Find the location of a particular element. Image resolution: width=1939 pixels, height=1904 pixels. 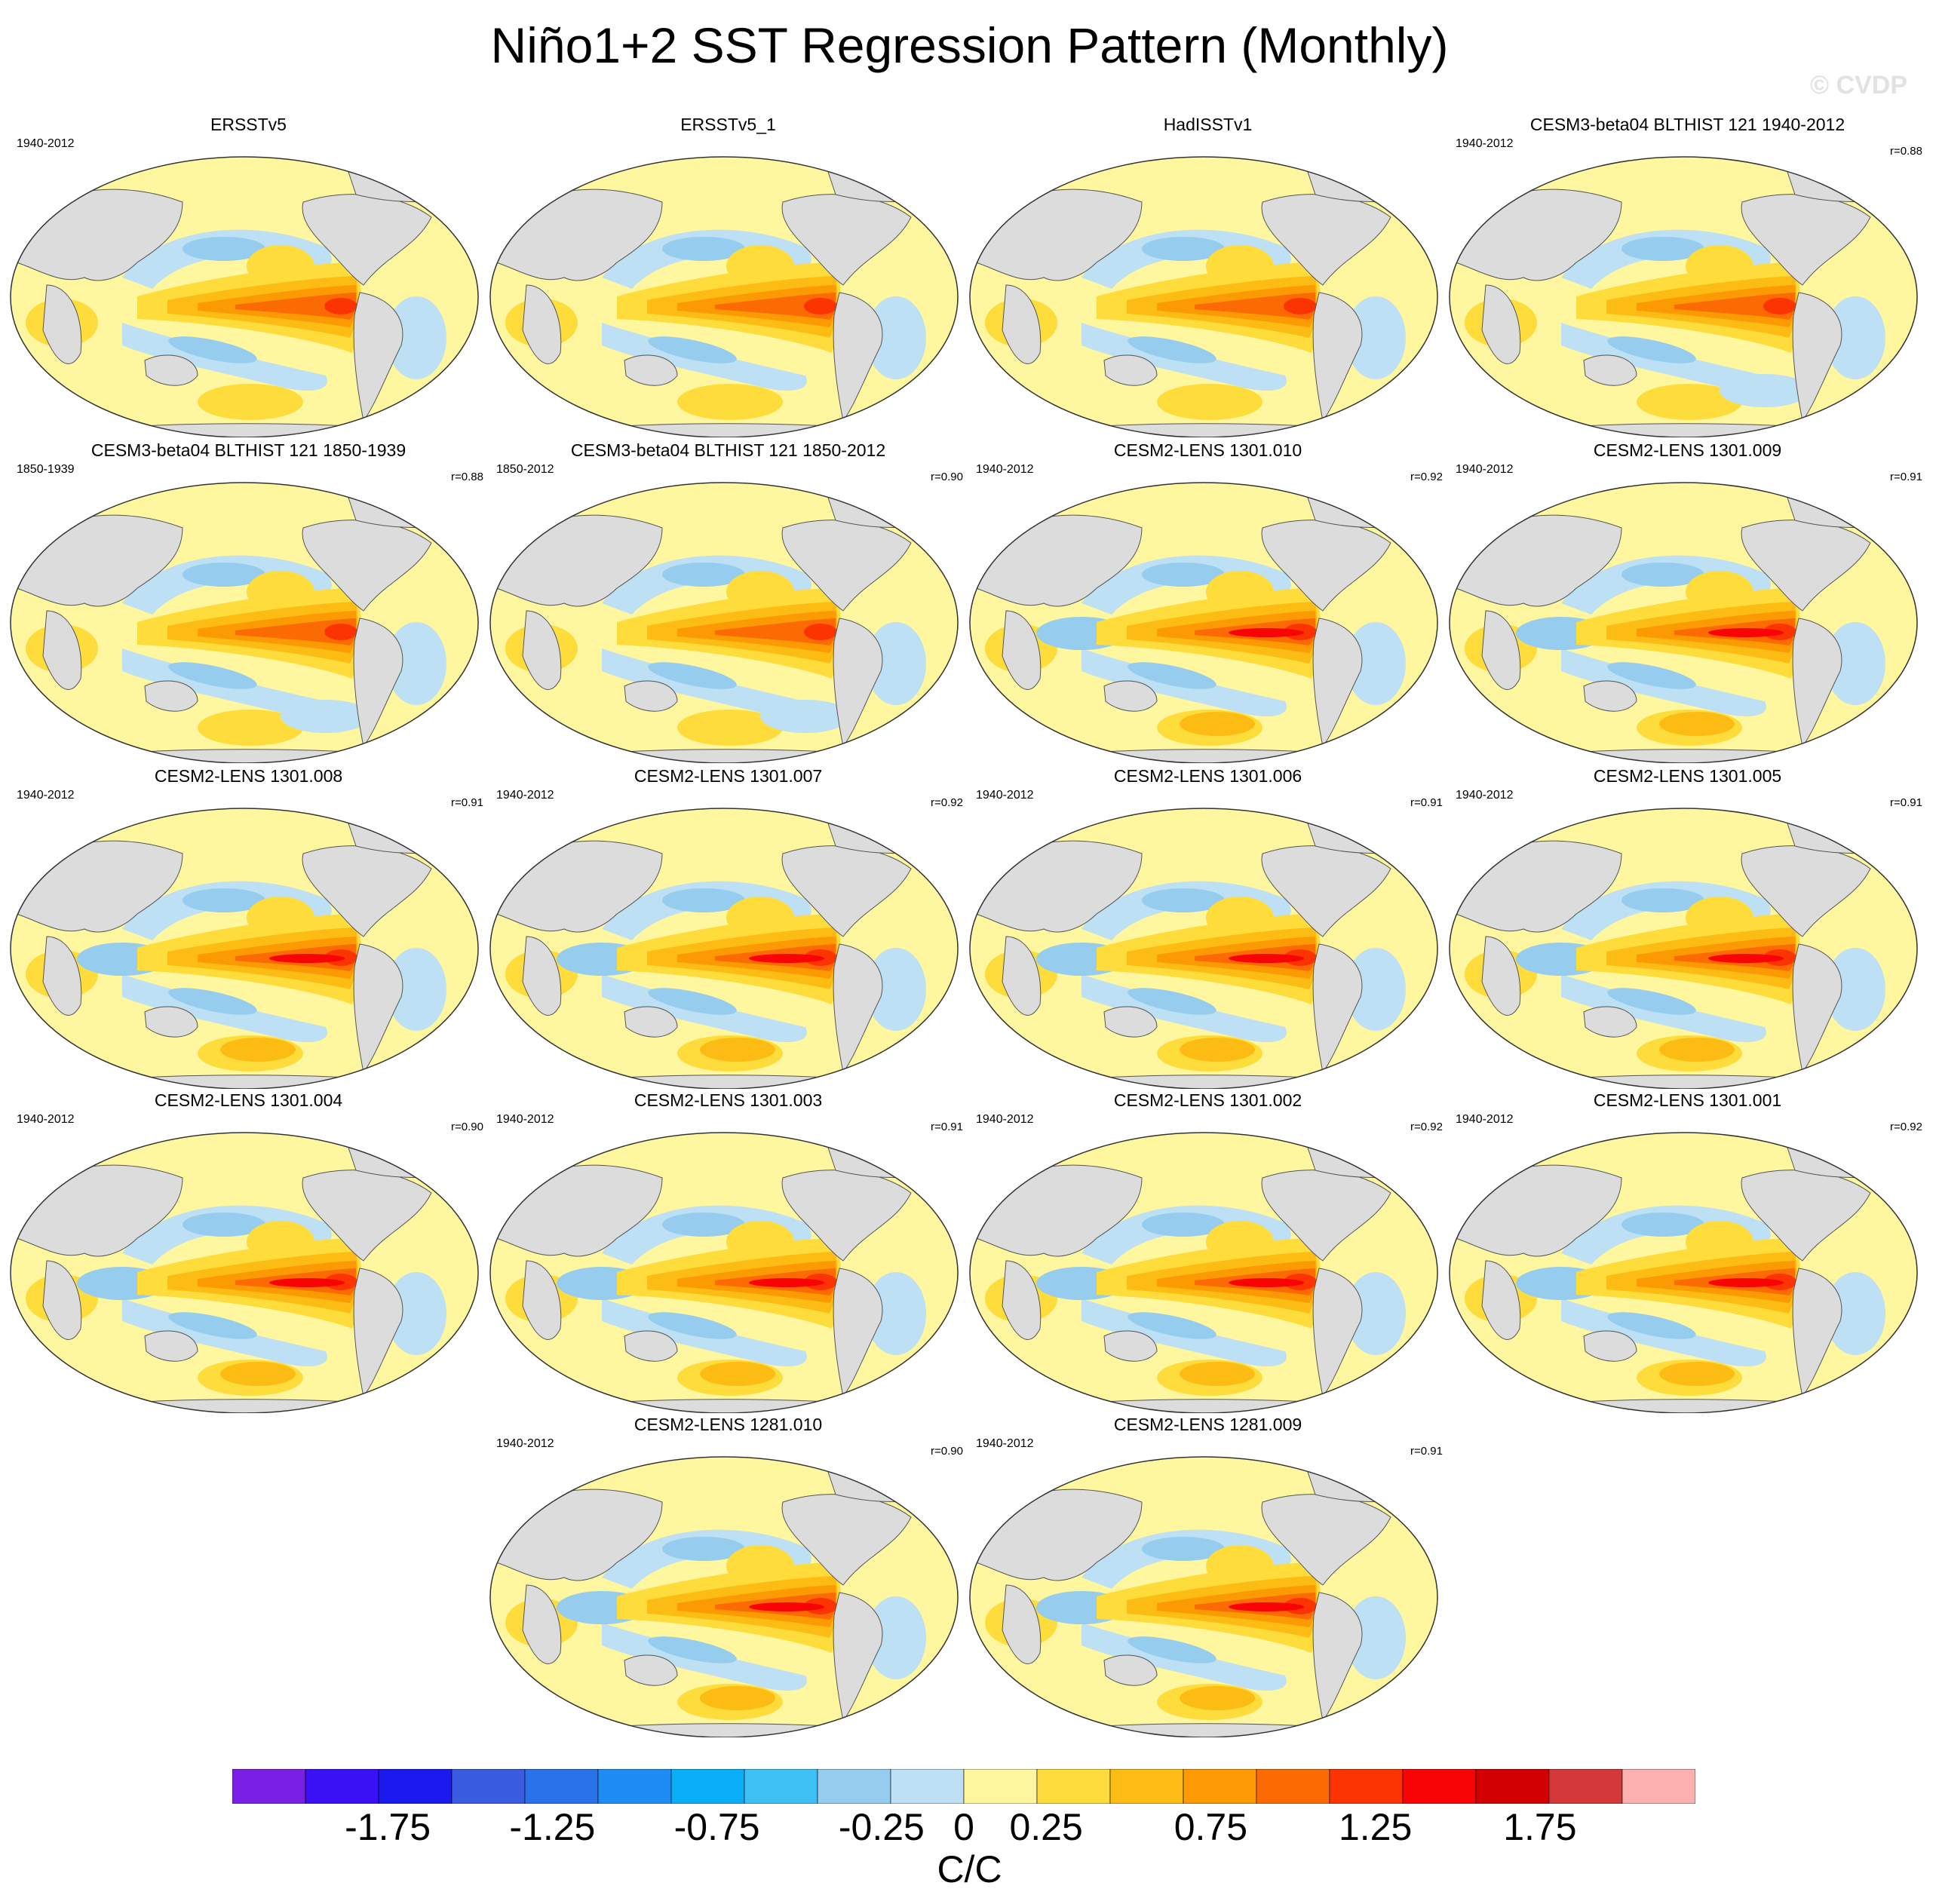

colorbar-tick-label: 1.75 is located at coordinates (1540, 1827).